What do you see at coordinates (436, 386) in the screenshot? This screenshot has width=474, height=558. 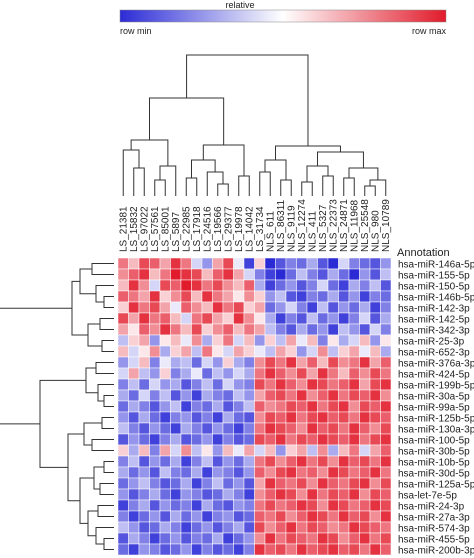 I see `row-label: hsa-miR-199b-5p` at bounding box center [436, 386].